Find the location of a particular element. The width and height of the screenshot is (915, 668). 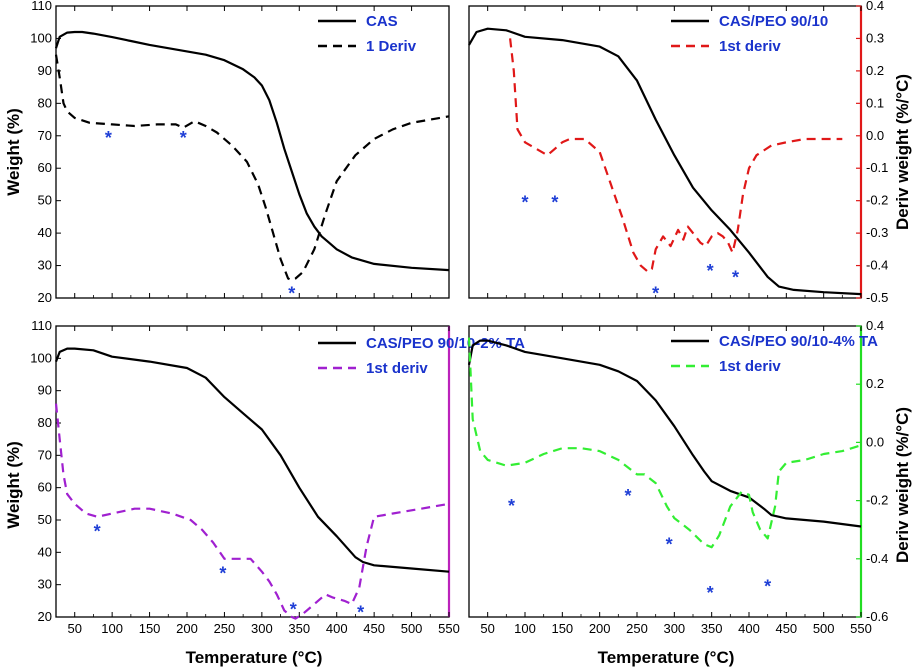

y2-label-top-right: Deriv weight (%/°C) is located at coordinates (902, 152).